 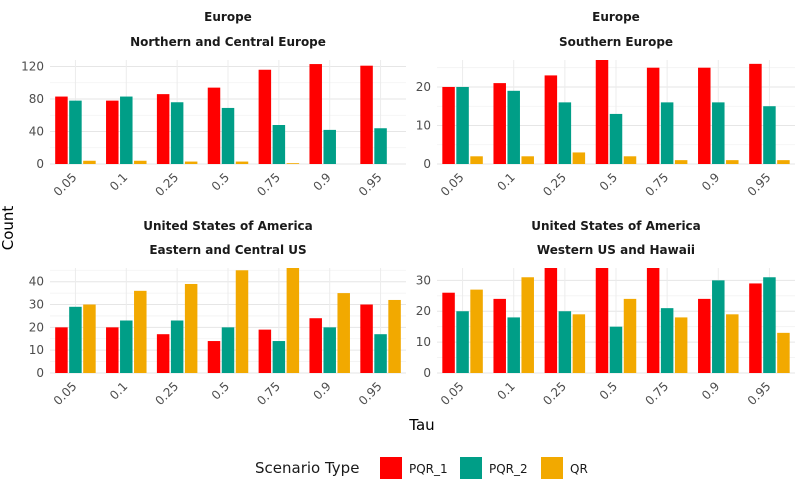 I want to click on x-axis-title: Tau, so click(x=421, y=425).